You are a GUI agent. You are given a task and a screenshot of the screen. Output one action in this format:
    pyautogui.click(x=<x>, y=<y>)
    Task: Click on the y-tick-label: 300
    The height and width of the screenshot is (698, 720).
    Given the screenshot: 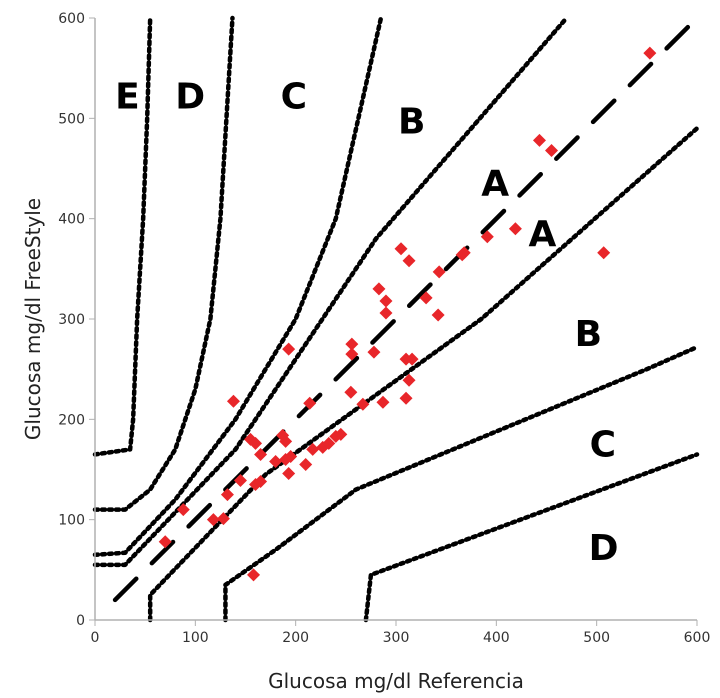 What is the action you would take?
    pyautogui.click(x=71, y=320)
    